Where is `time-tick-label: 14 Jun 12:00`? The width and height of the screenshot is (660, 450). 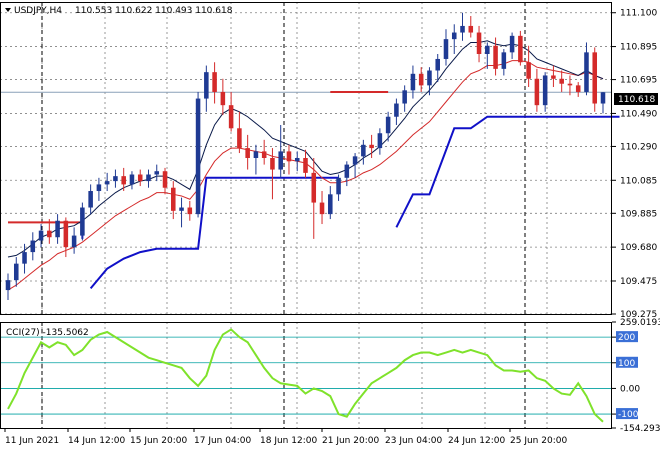 time-tick-label: 14 Jun 12:00 is located at coordinates (96, 441).